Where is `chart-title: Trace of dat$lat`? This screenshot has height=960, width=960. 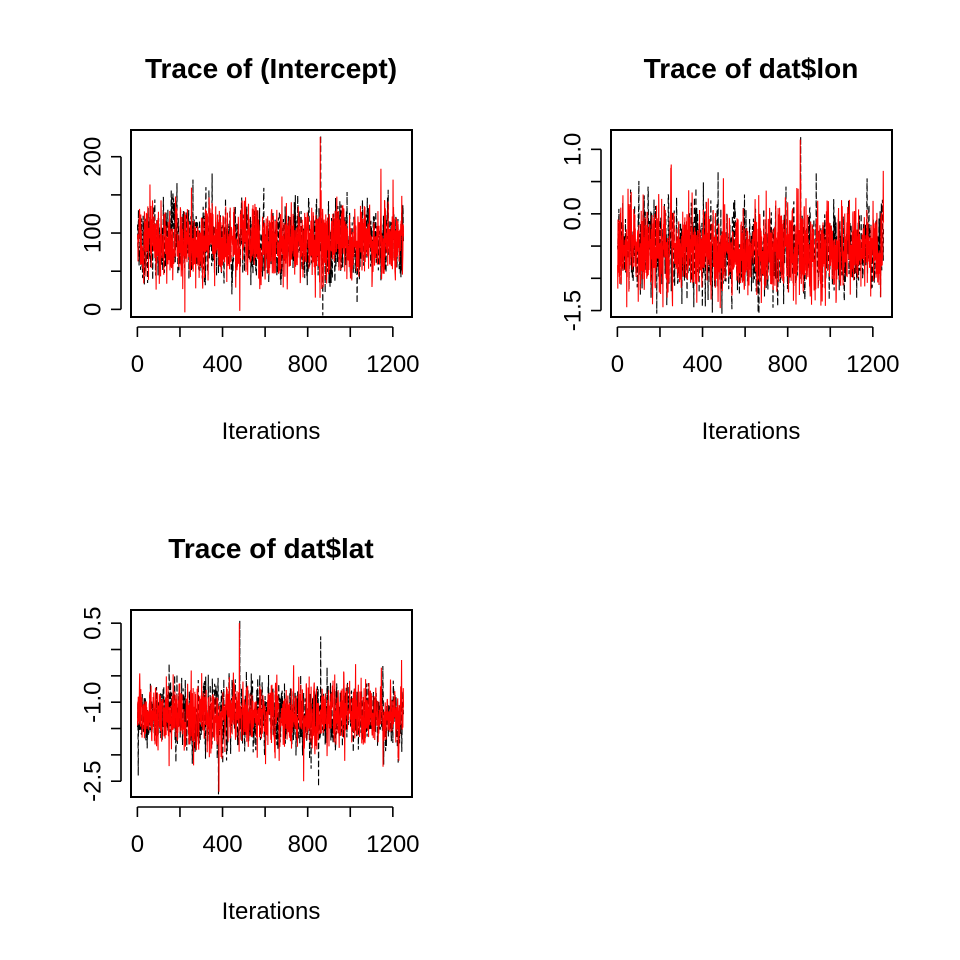 chart-title: Trace of dat$lat is located at coordinates (270, 548).